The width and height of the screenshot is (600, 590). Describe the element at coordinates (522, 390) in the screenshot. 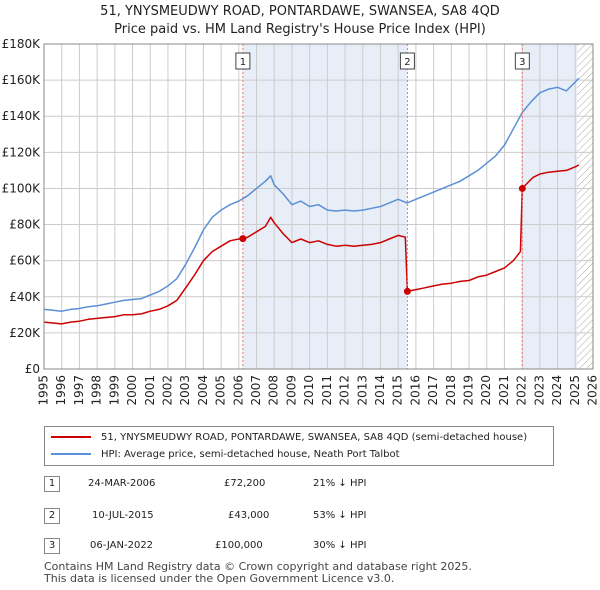

I see `x-tick-label: 2022` at that location.